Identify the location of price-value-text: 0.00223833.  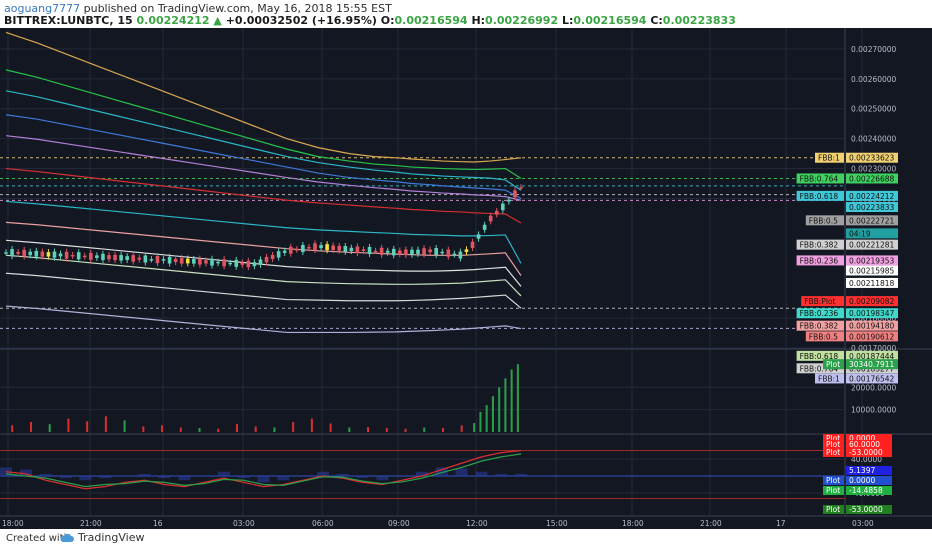
(872, 207).